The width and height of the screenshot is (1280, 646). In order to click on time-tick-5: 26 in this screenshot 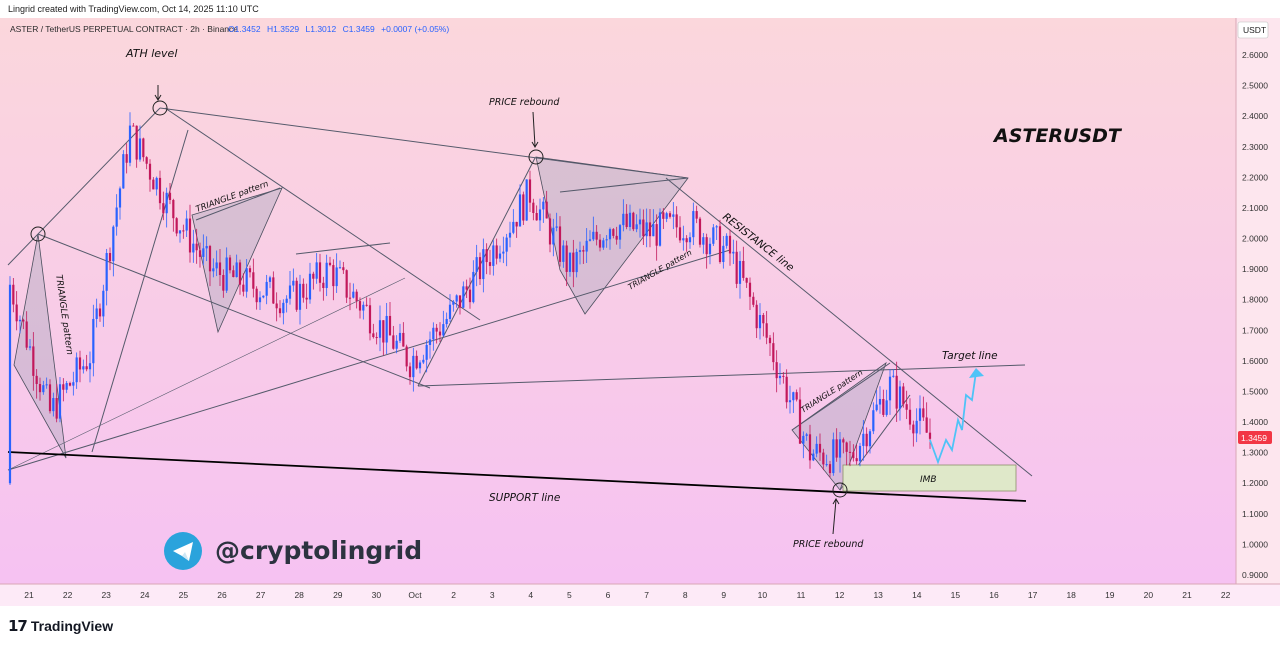, I will do `click(222, 595)`.